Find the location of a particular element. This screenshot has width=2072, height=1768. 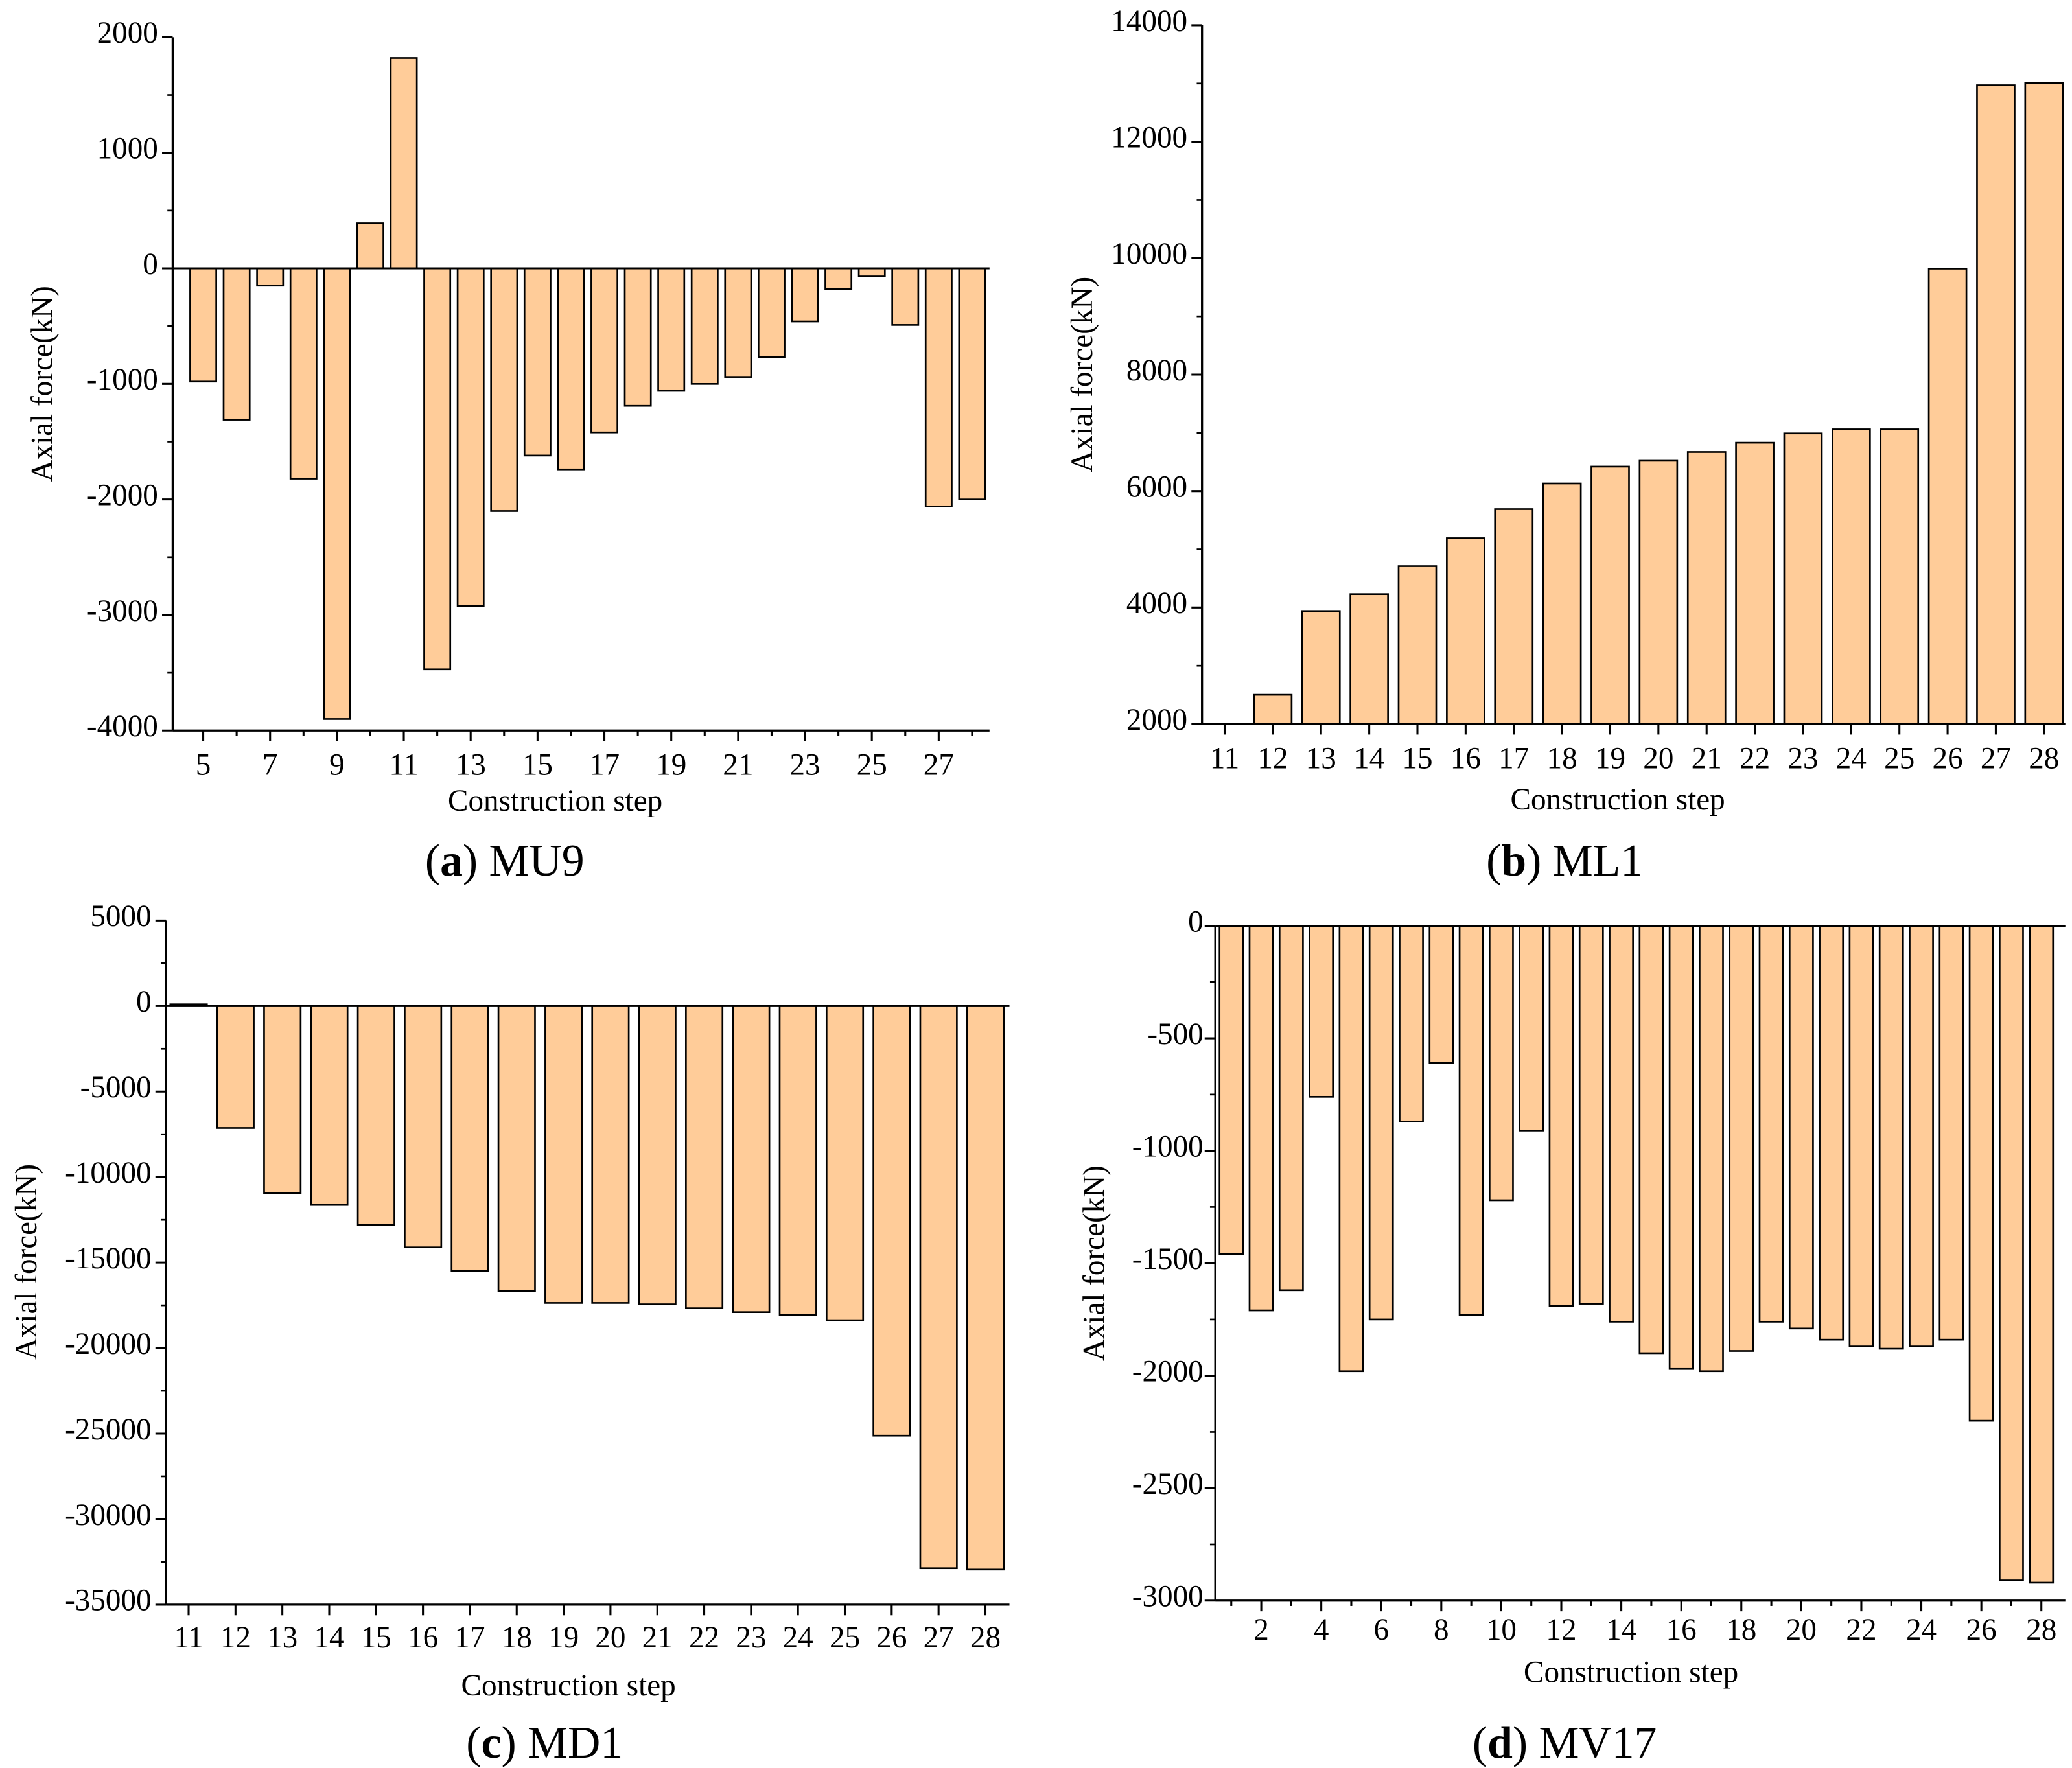

x-tick-label-d: 16 is located at coordinates (1681, 1630).